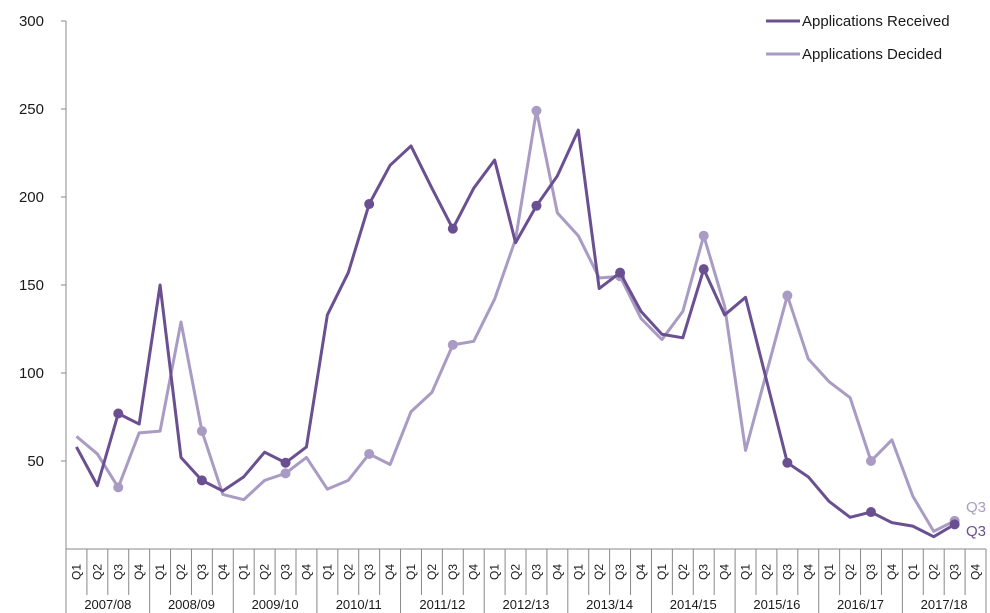 This screenshot has height=613, width=990. Describe the element at coordinates (359, 604) in the screenshot. I see `x-tick-label-year: 2010/11` at that location.